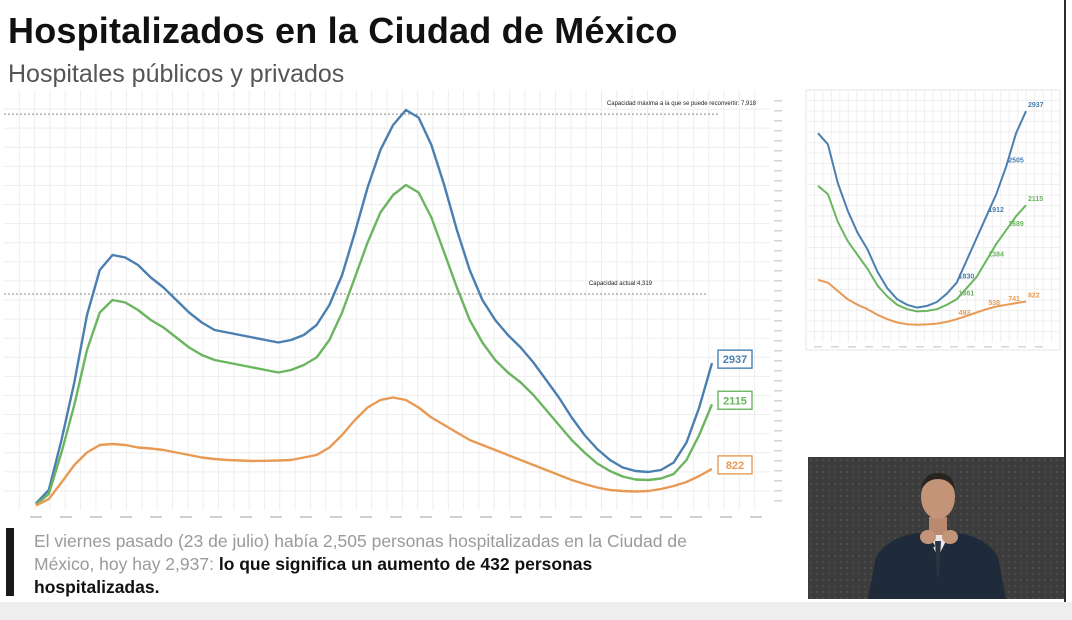  Describe the element at coordinates (996, 255) in the screenshot. I see `mini-data-label: 1384` at that location.